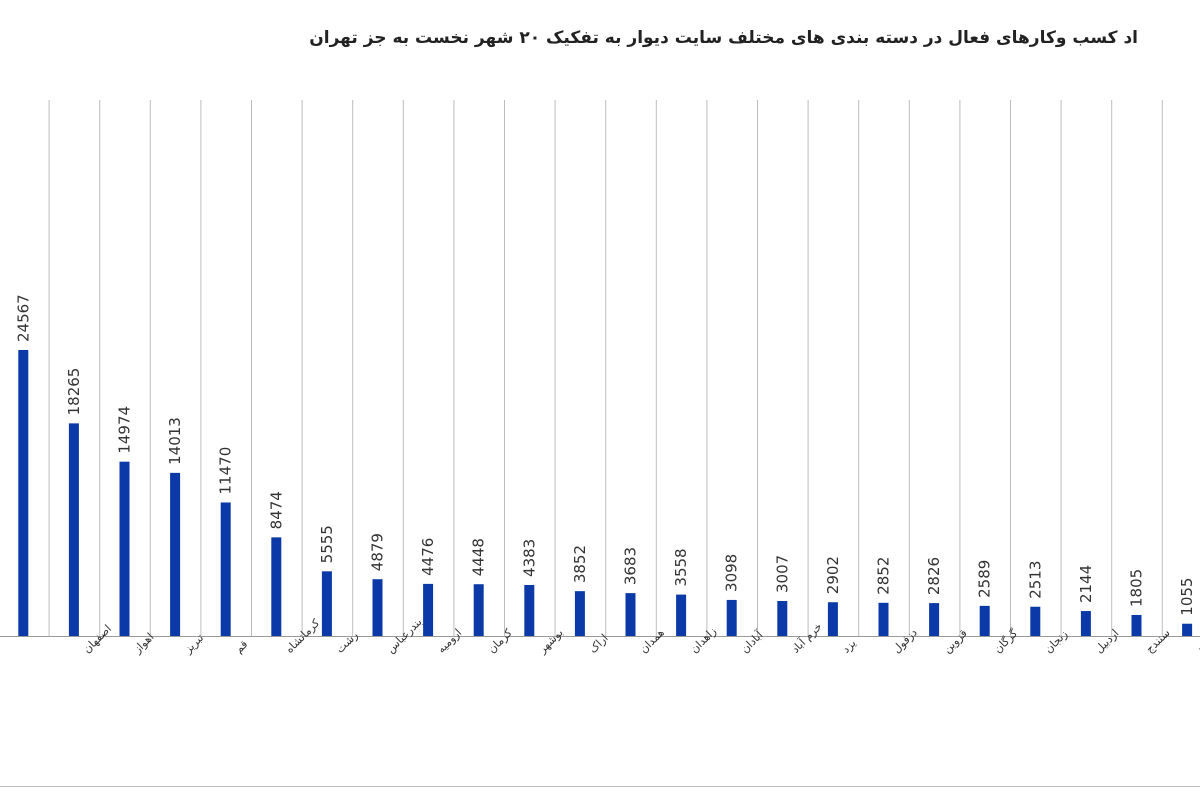 The width and height of the screenshot is (1200, 800). I want to click on data-label: 1055, so click(1187, 597).